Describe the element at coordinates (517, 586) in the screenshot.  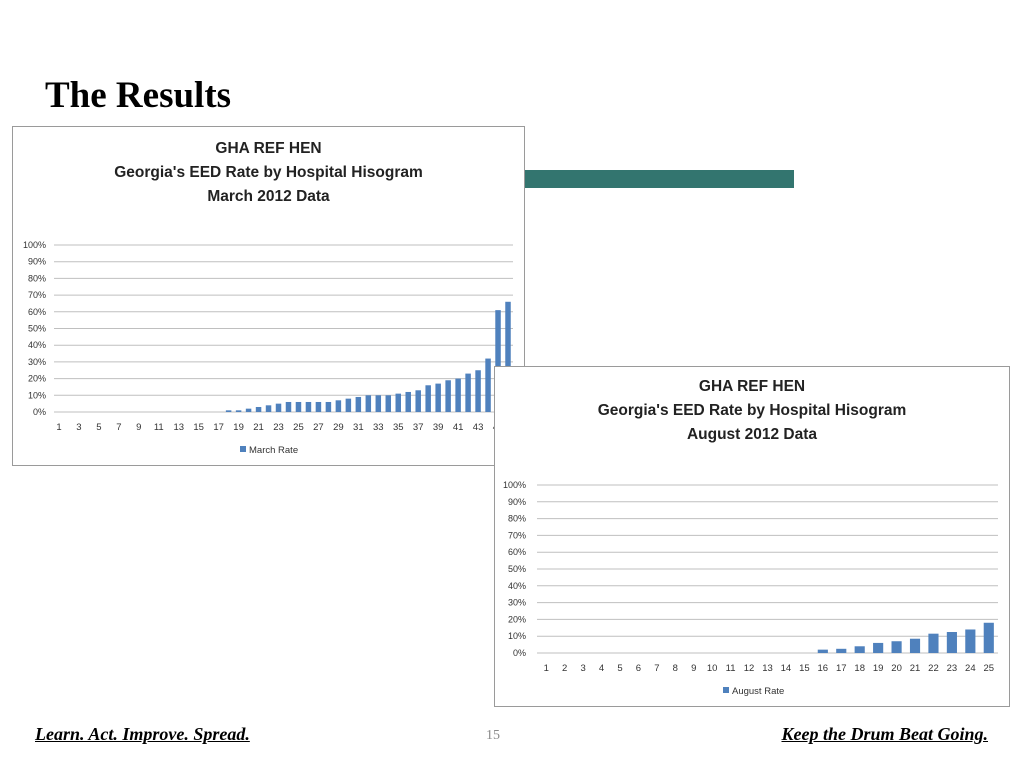
I see `august-chart-y-tick-label: 40%` at that location.